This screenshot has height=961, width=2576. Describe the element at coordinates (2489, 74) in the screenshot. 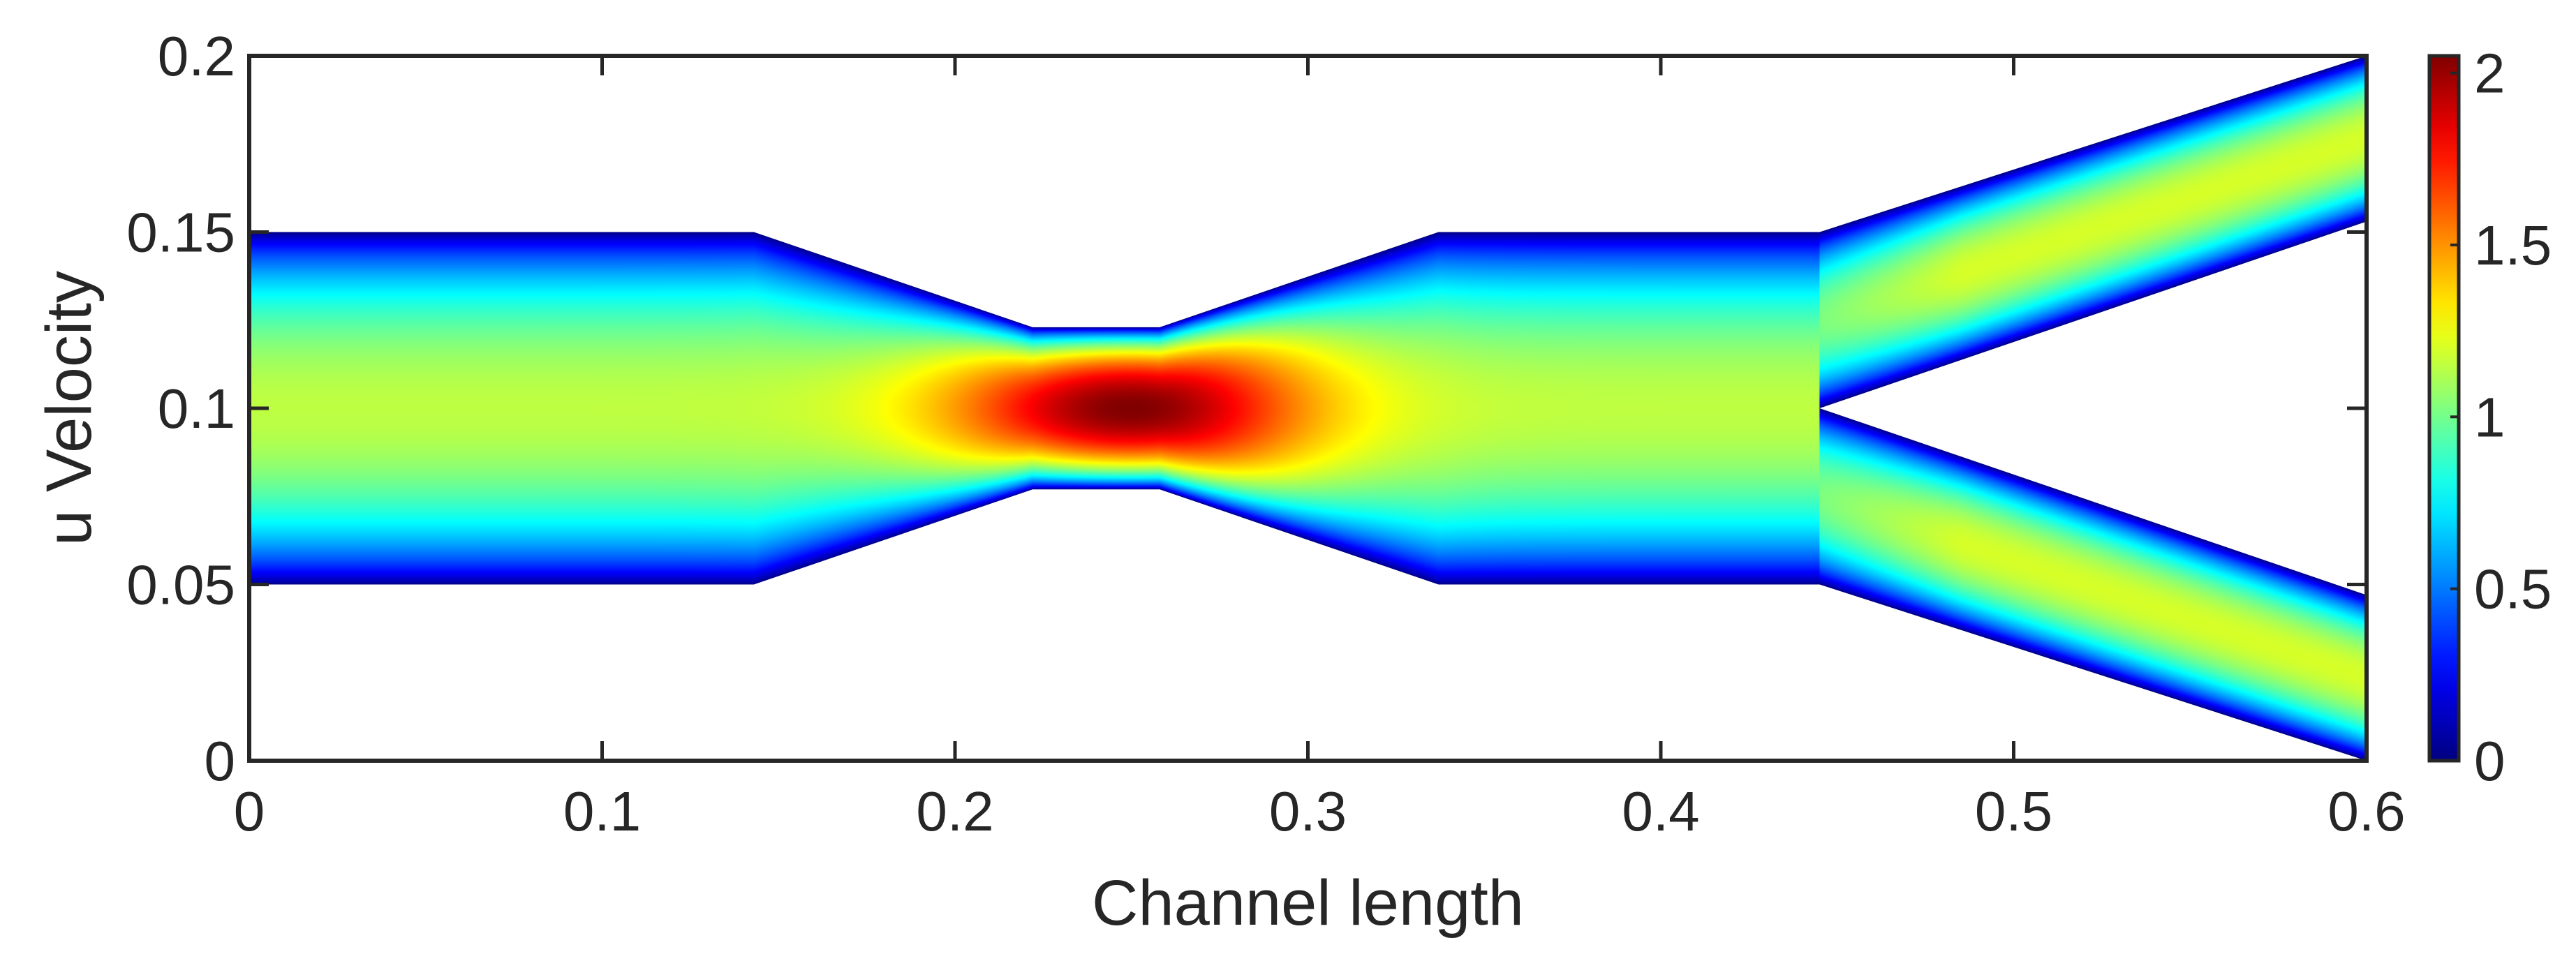

I see `colorbar-tick-label: 2` at that location.